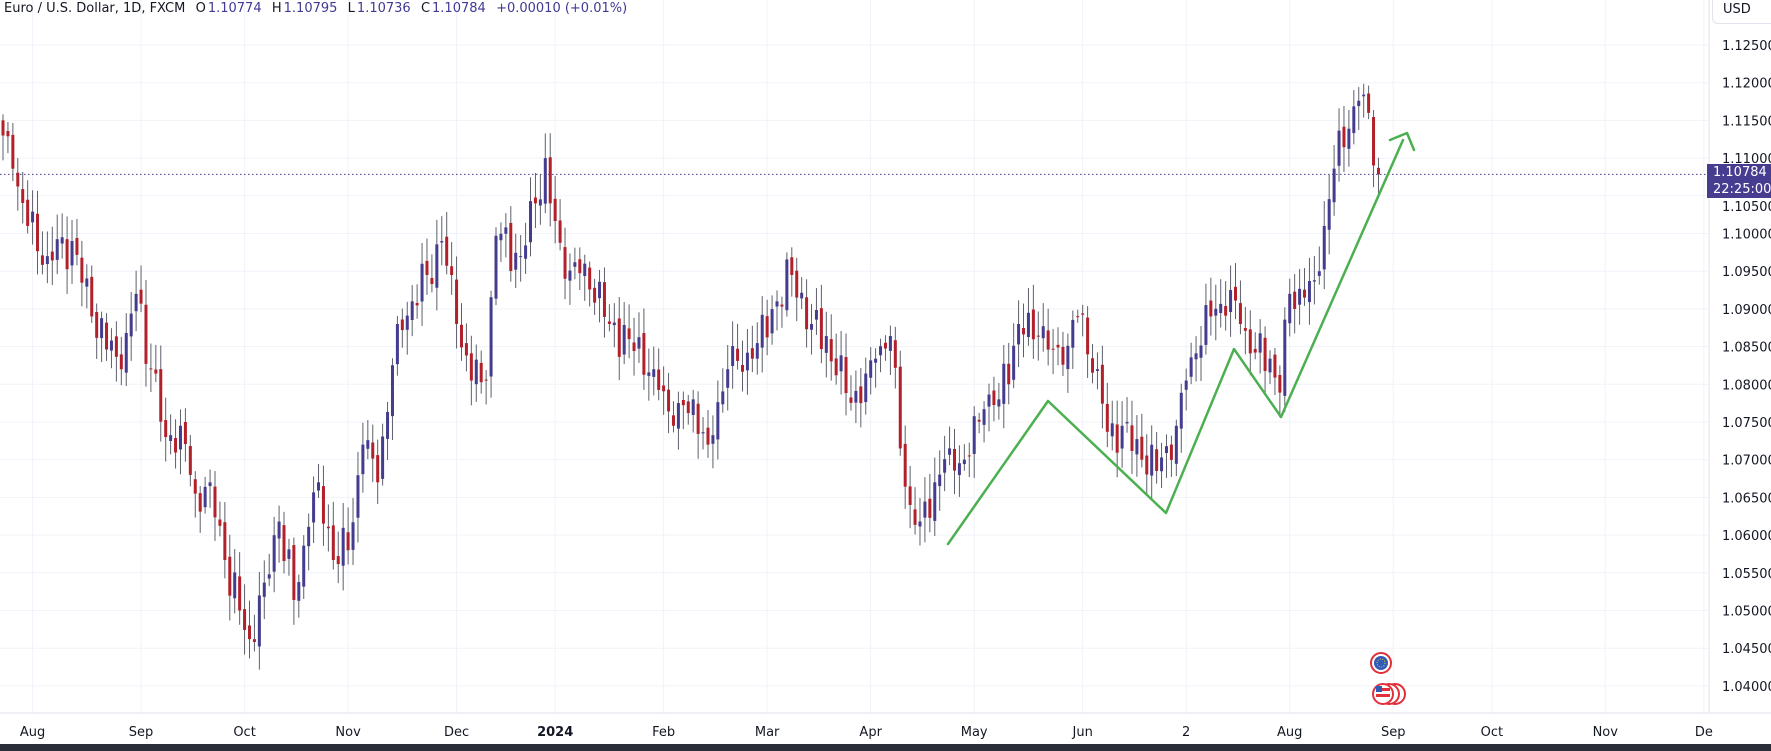 The width and height of the screenshot is (1771, 751). I want to click on open-label: O, so click(200, 8).